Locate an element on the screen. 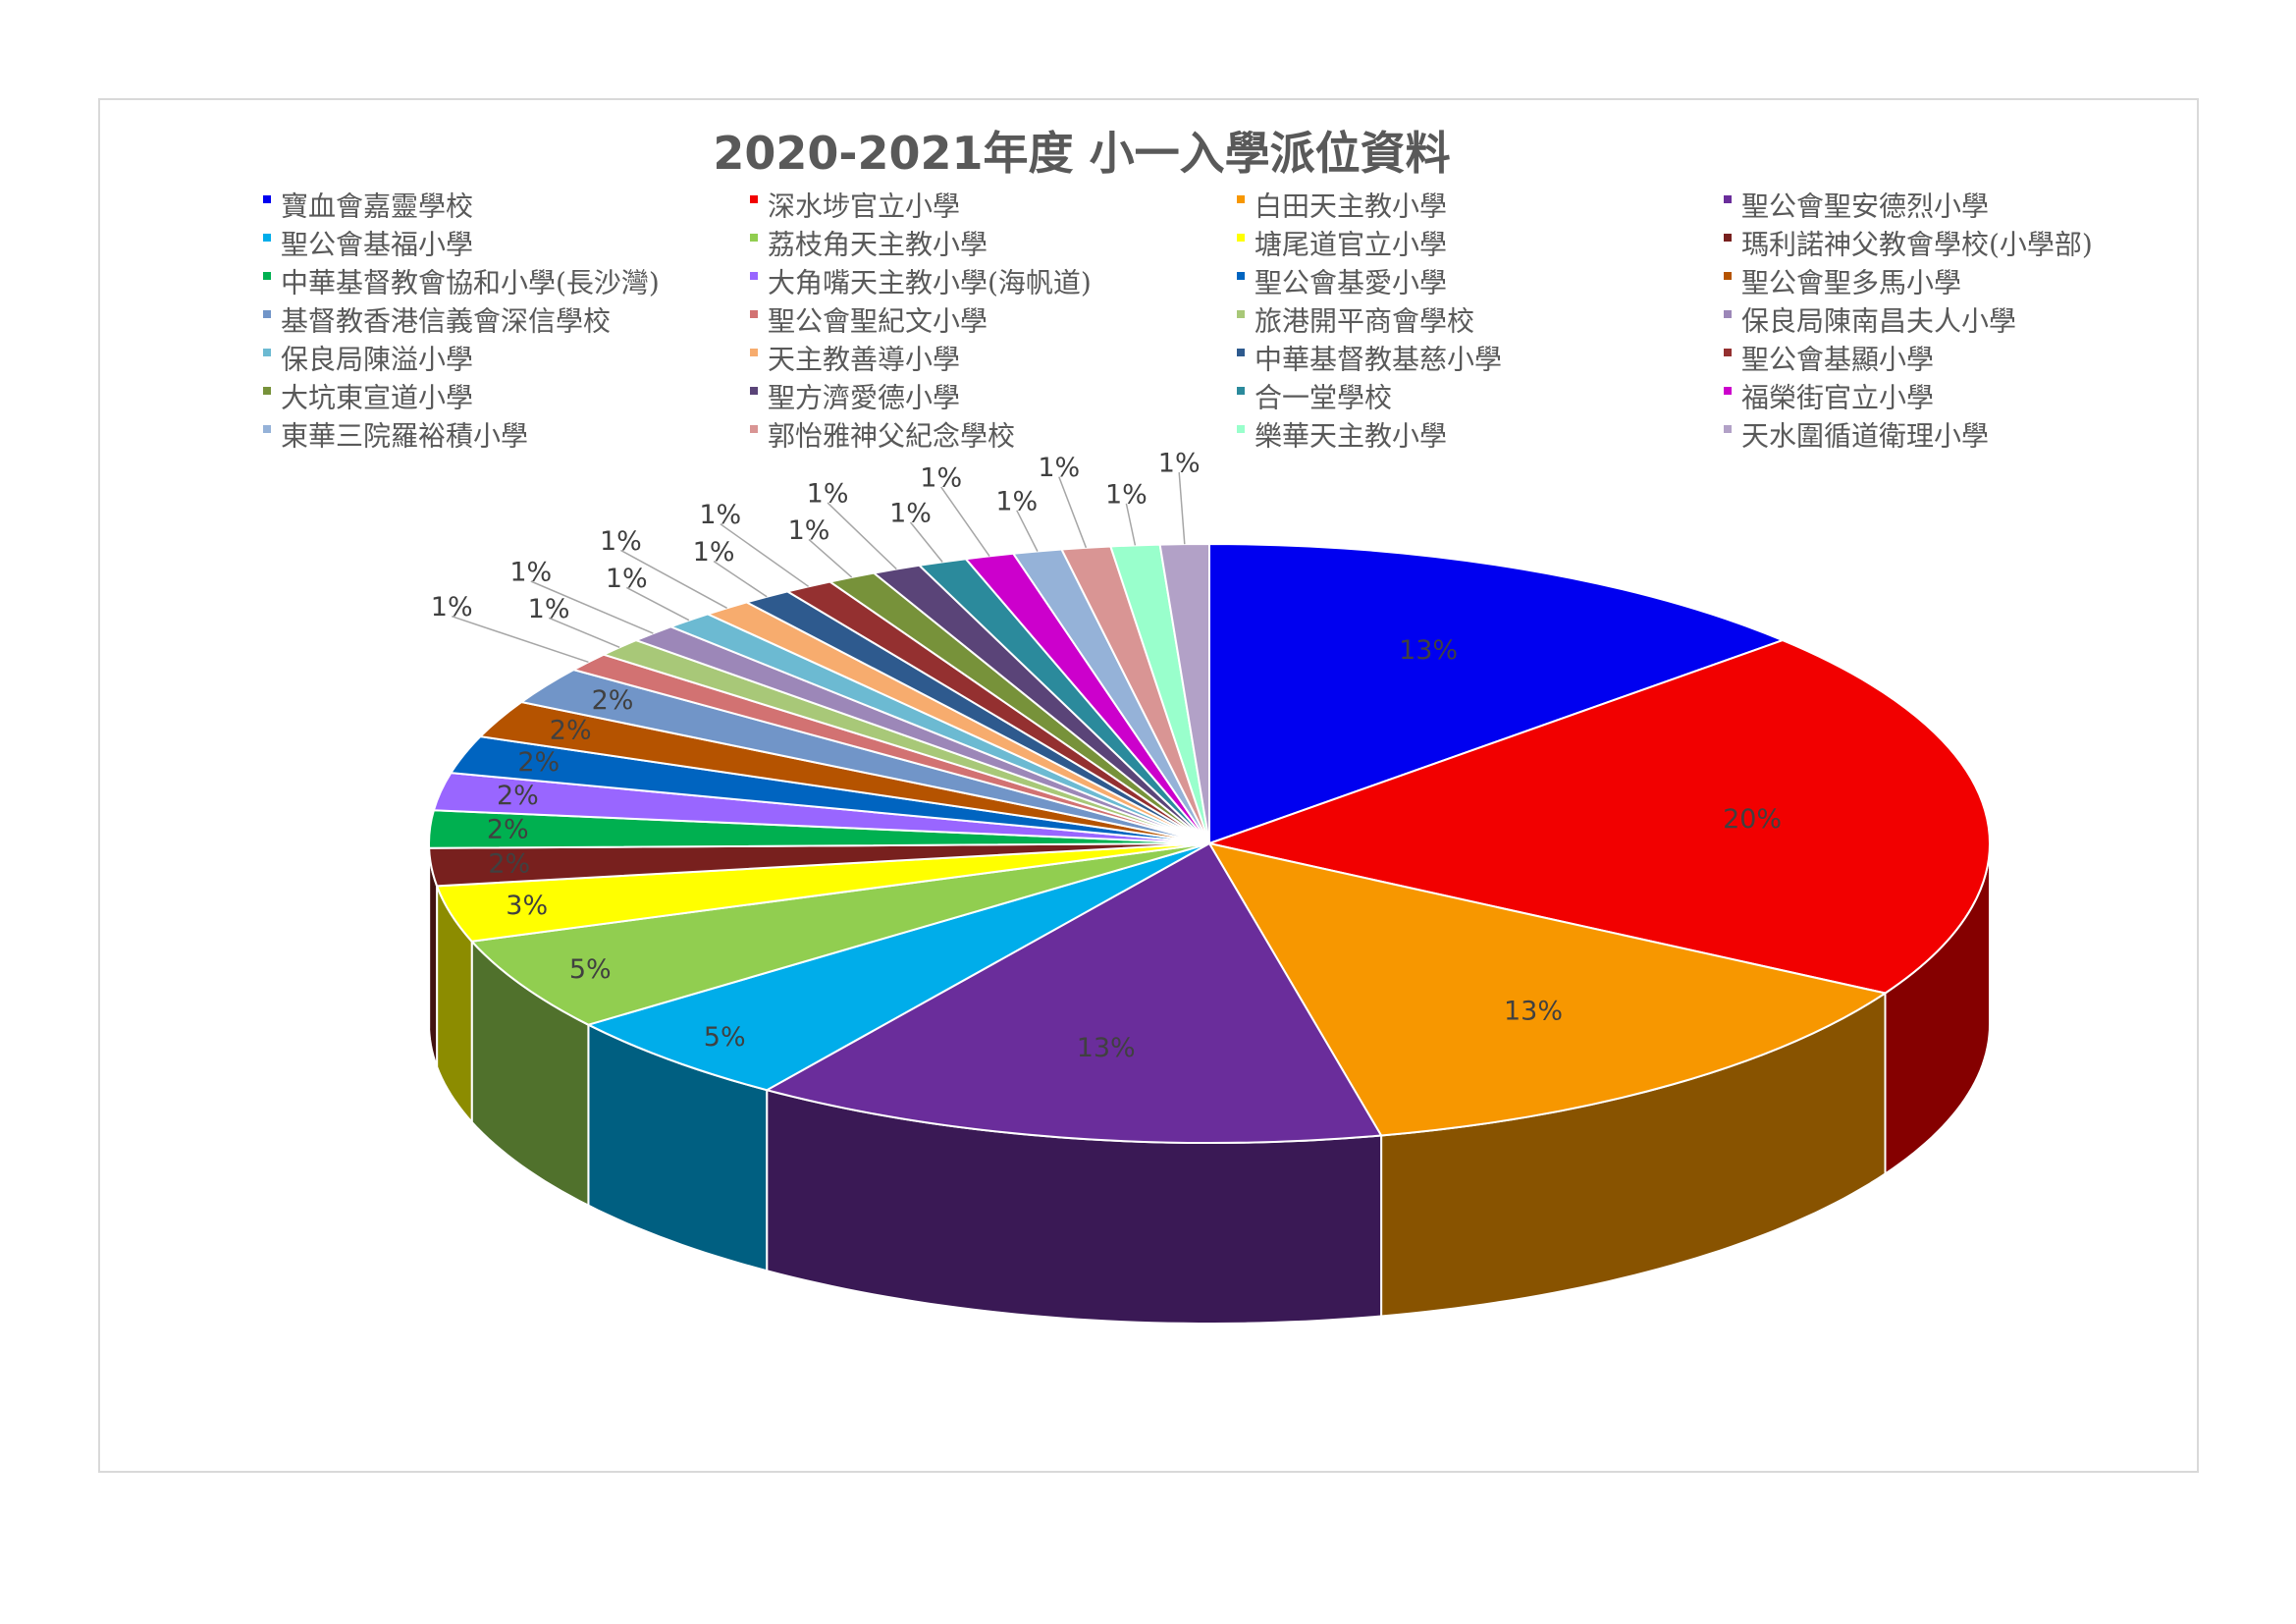  legend-label: 瑪利諾神父教會學校(小學部) is located at coordinates (1917, 245).